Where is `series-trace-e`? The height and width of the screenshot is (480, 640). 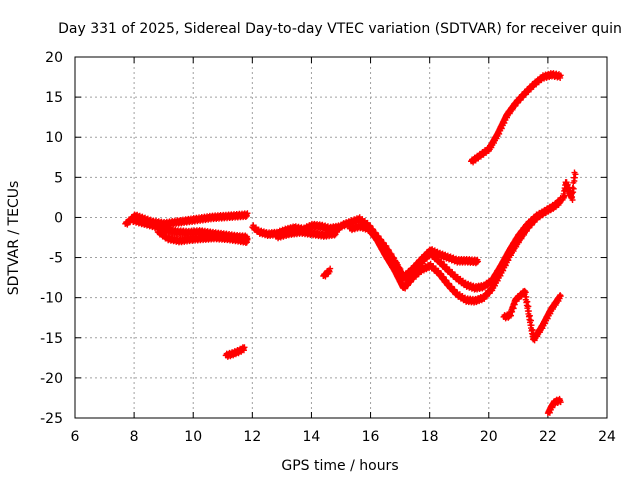
series-trace-e is located at coordinates (306, 234).